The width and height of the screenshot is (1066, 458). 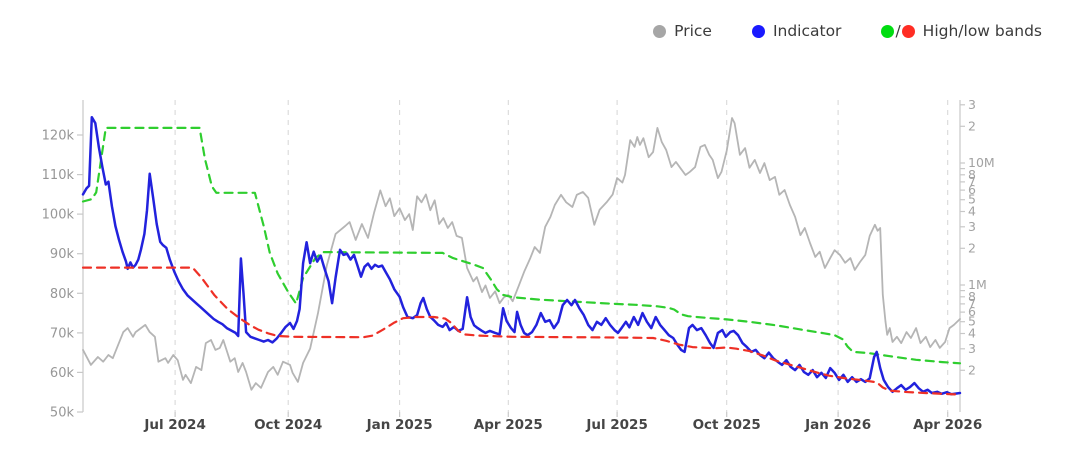 I want to click on left-tick-label: 70k, so click(x=62, y=333).